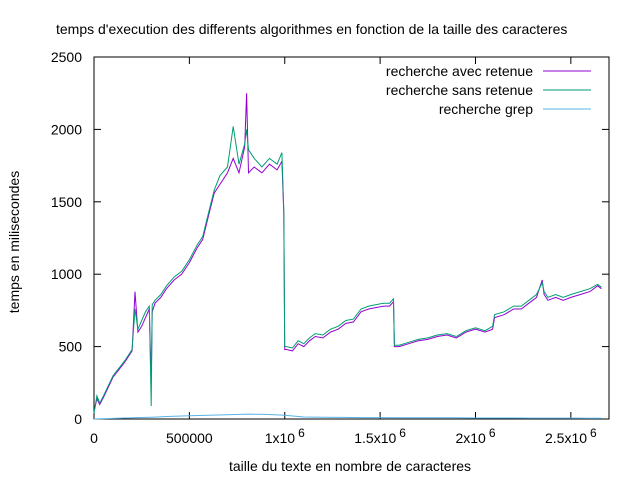  I want to click on x-tick-label-base: 2x10, so click(470, 438).